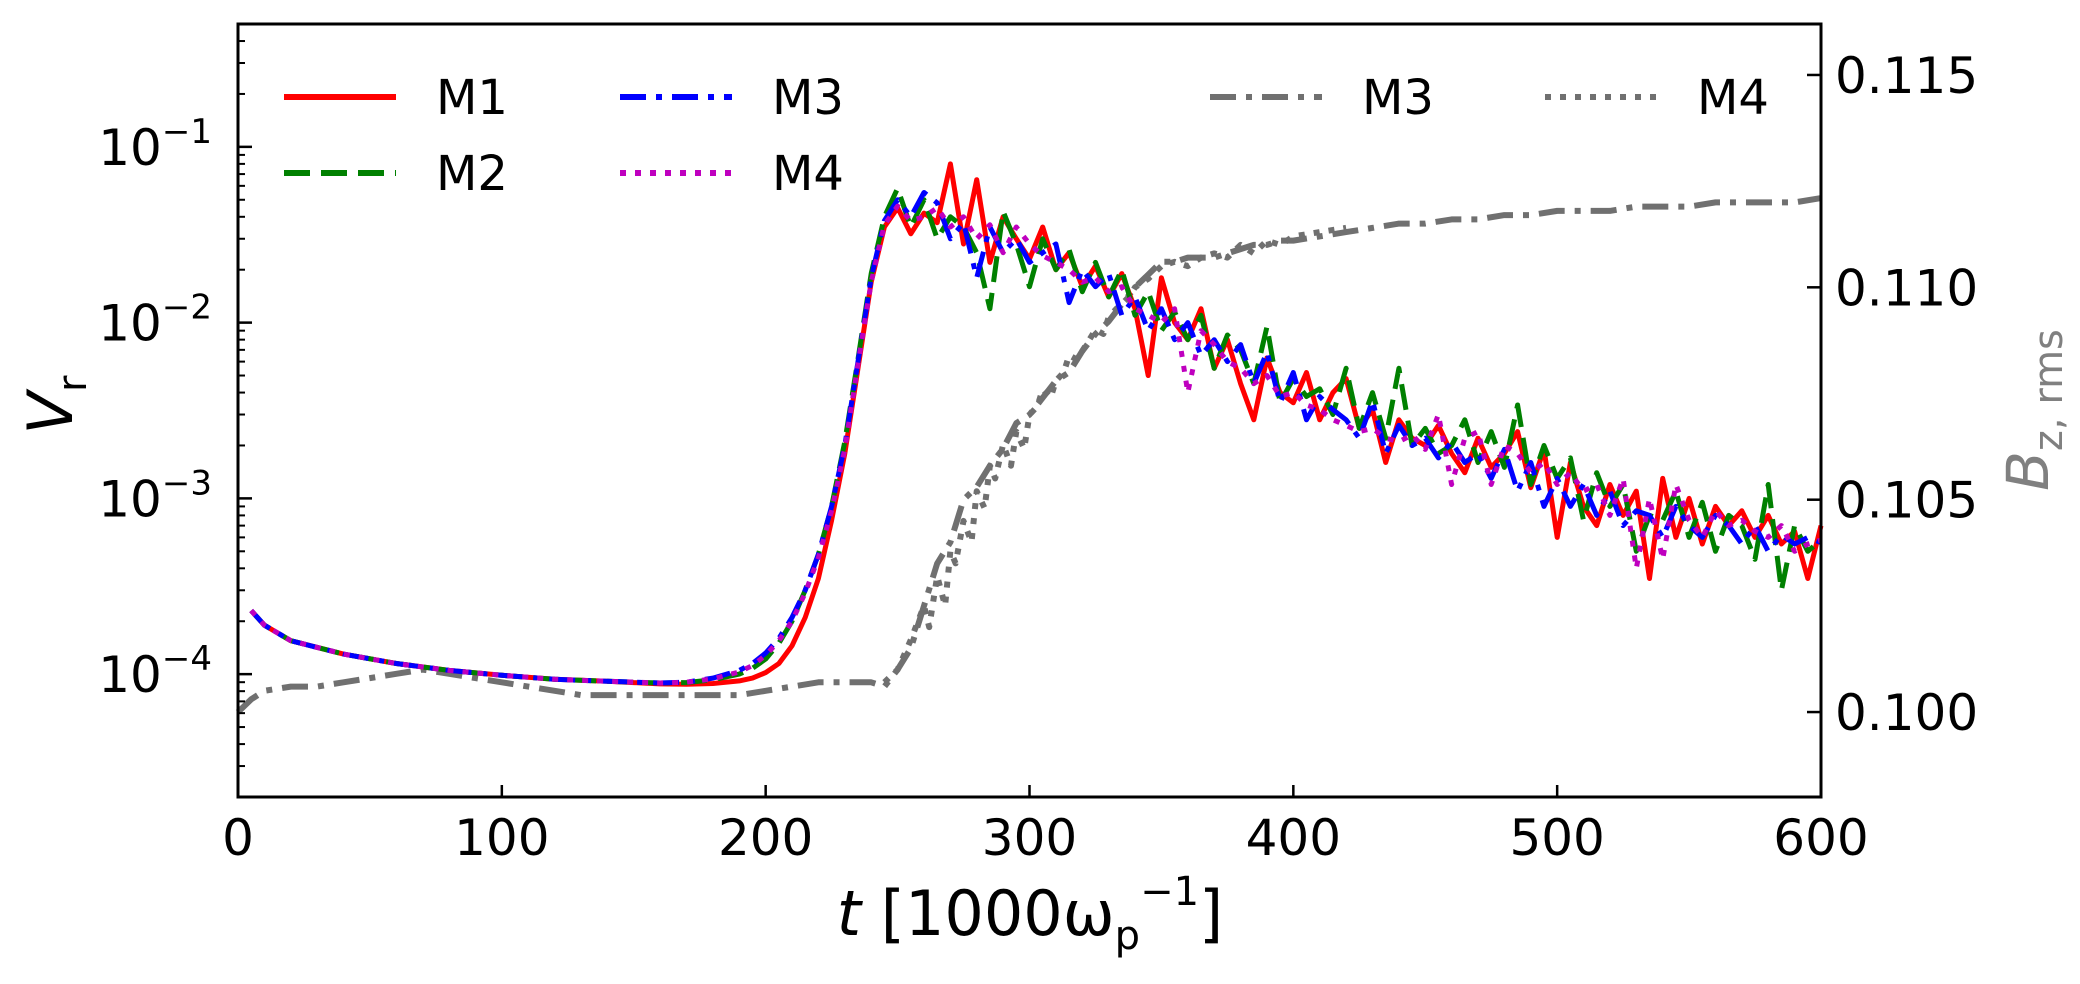 The height and width of the screenshot is (984, 2080). What do you see at coordinates (155, 320) in the screenshot?
I see `y-tick-label: 10⁻²` at bounding box center [155, 320].